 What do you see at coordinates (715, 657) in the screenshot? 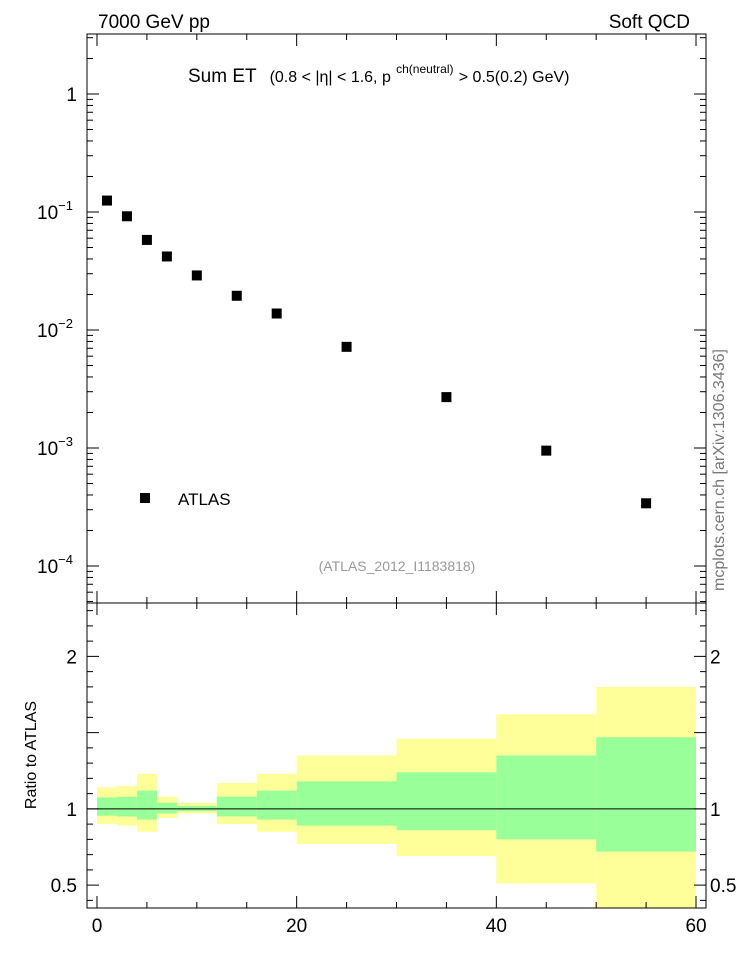
I see `ratio-y-tick-label-right: 2` at bounding box center [715, 657].